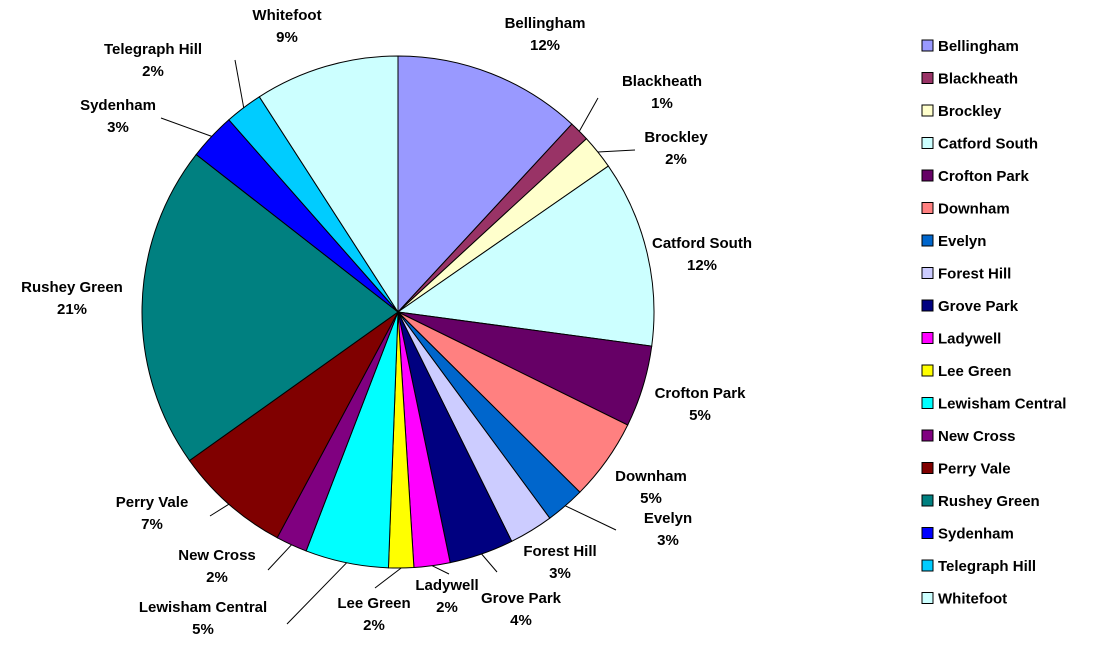 This screenshot has height=646, width=1103. I want to click on data-label-name: Lee Green, so click(373, 603).